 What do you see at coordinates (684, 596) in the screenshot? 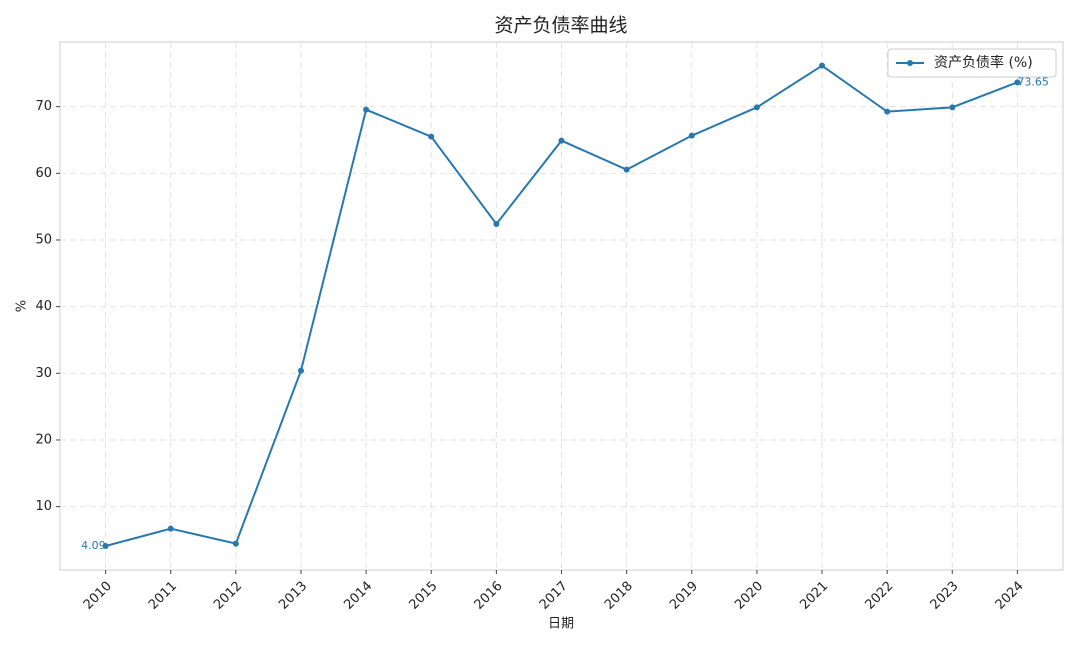
I see `x-tick-label: 2019` at bounding box center [684, 596].